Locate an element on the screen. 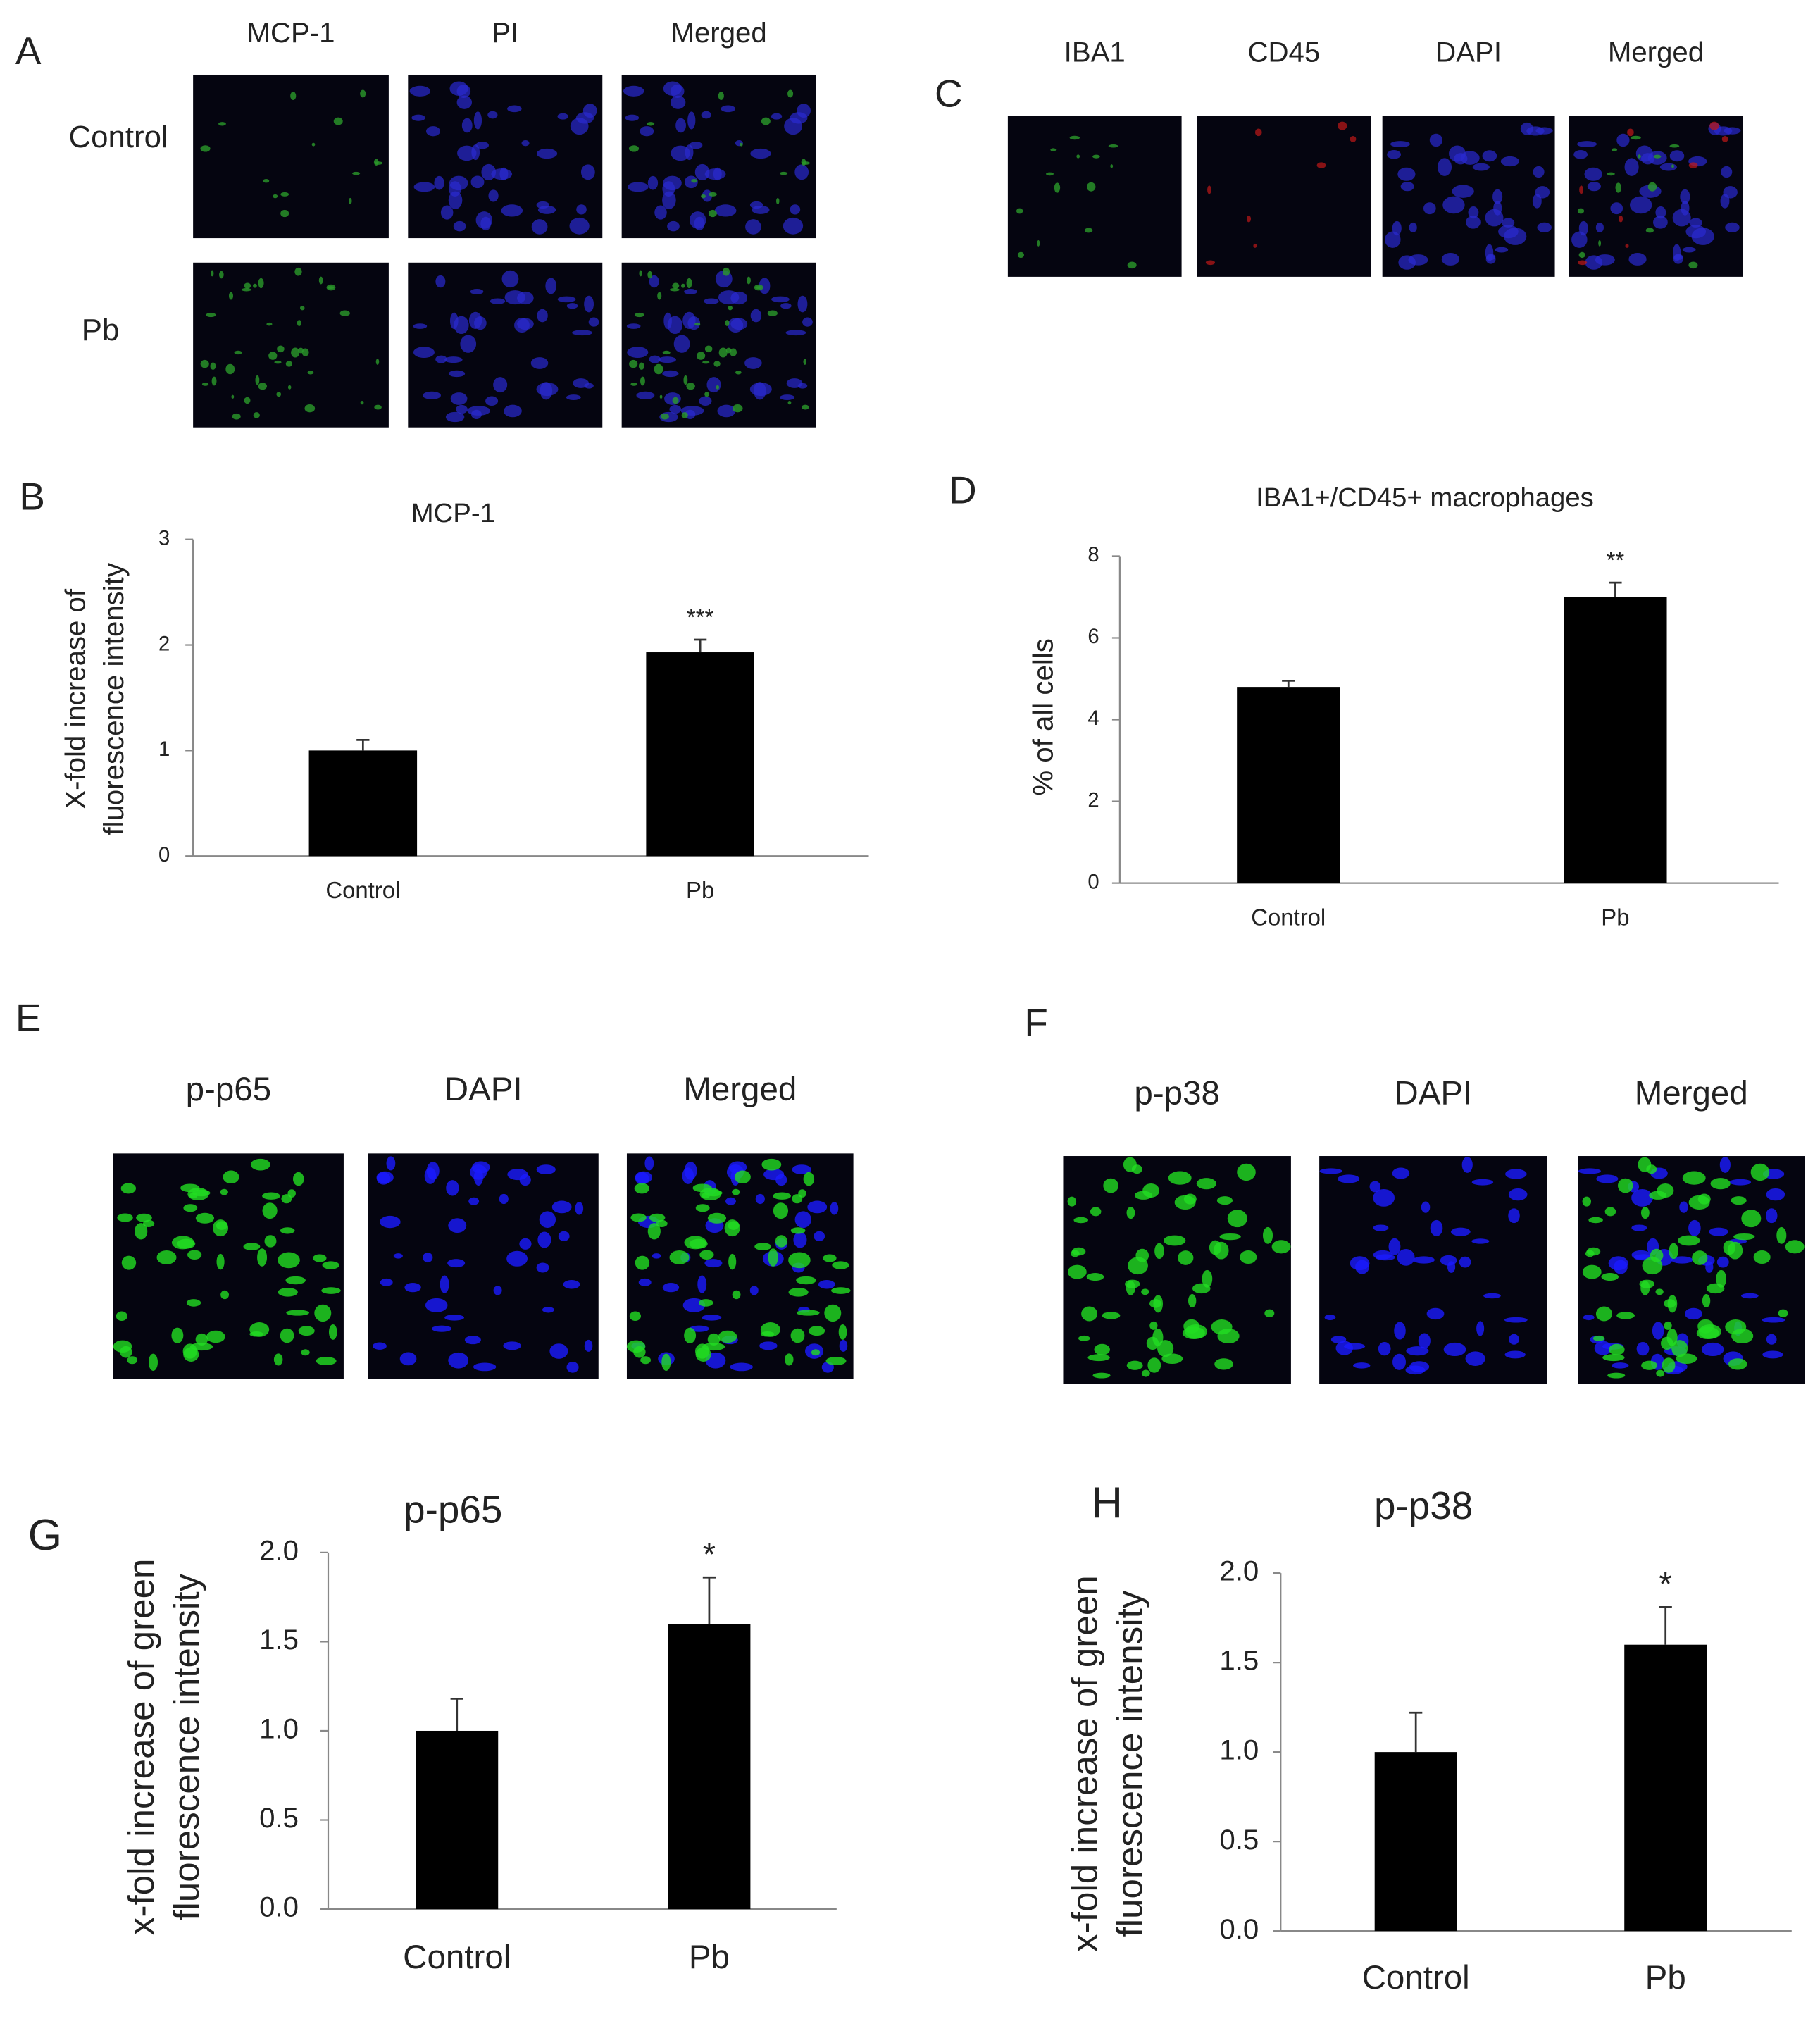 The image size is (1820, 2026). panel-label: H is located at coordinates (1107, 1503).